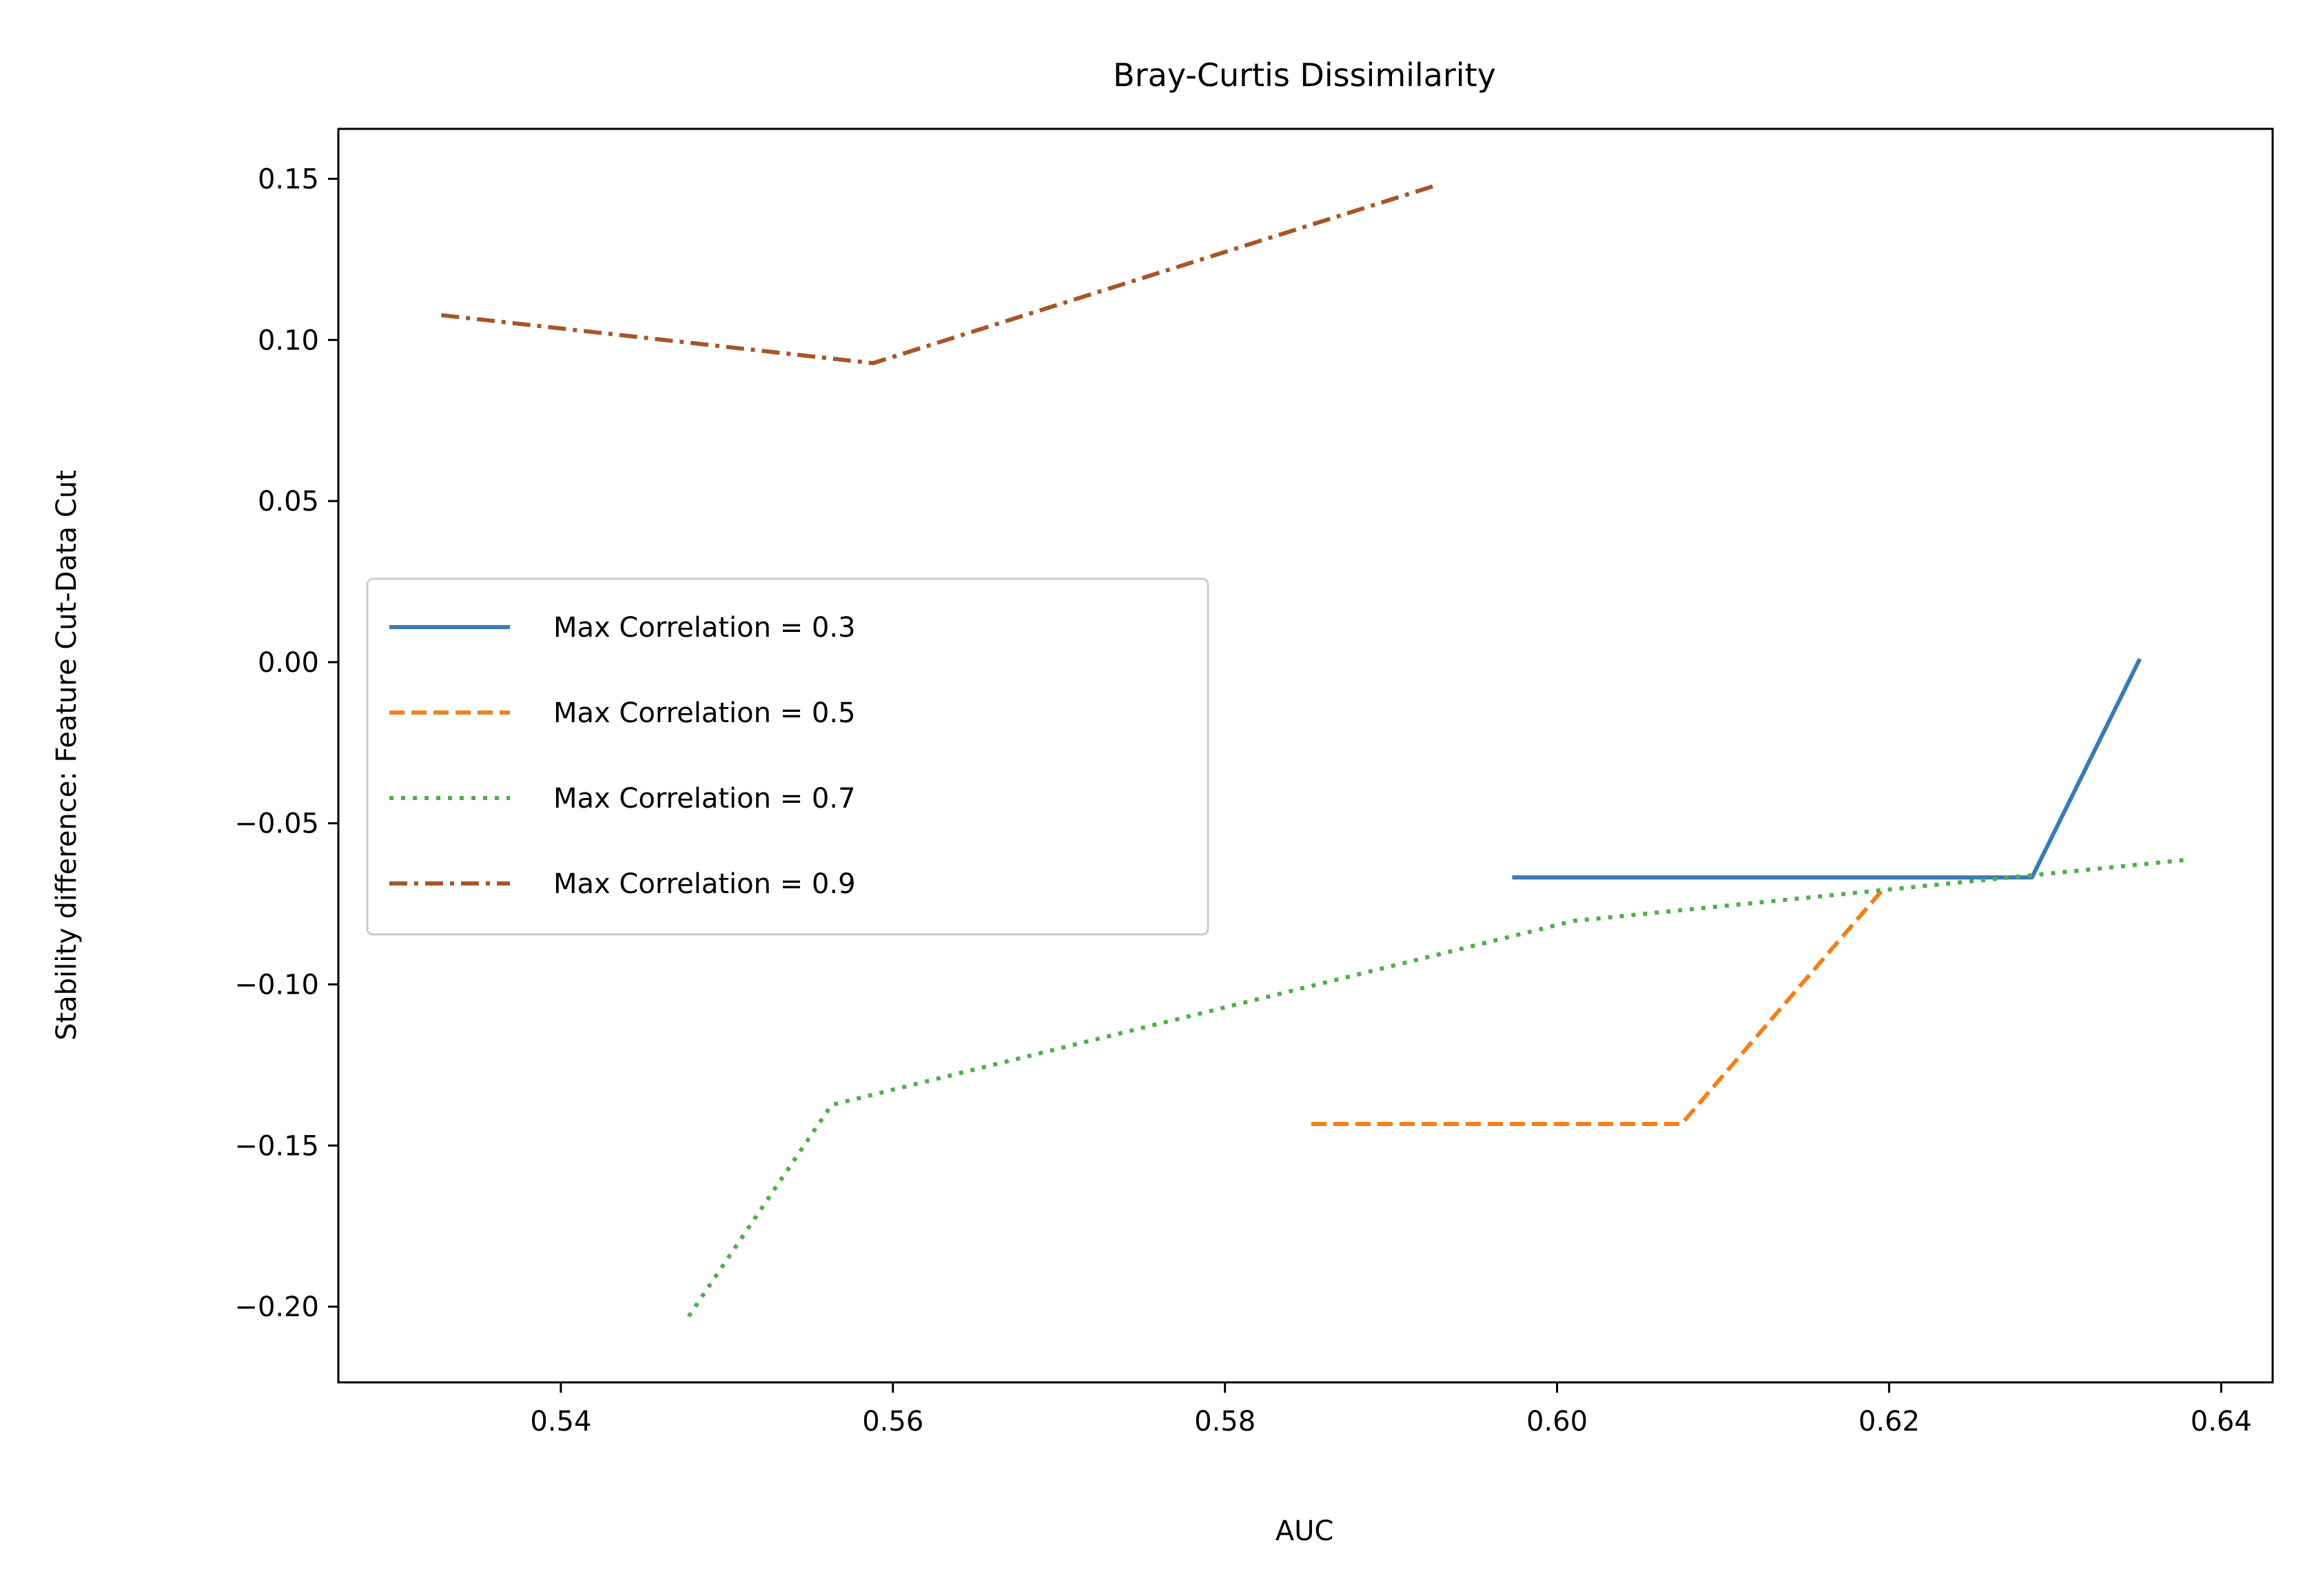  Describe the element at coordinates (704, 713) in the screenshot. I see `legend-label-1: Max Correlation = 0.5` at that location.